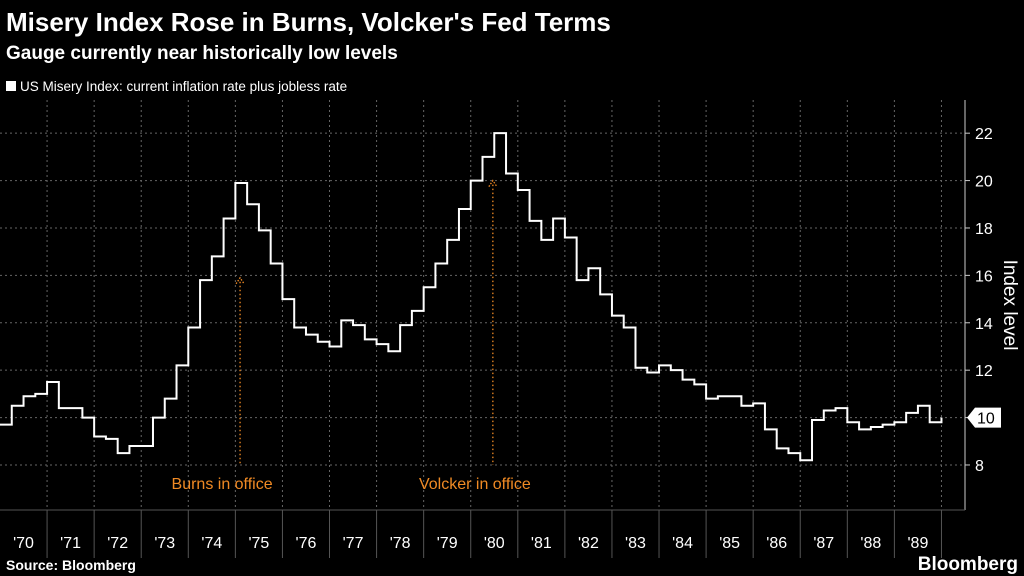 Image resolution: width=1024 pixels, height=576 pixels. I want to click on x-tick-label: '79, so click(447, 543).